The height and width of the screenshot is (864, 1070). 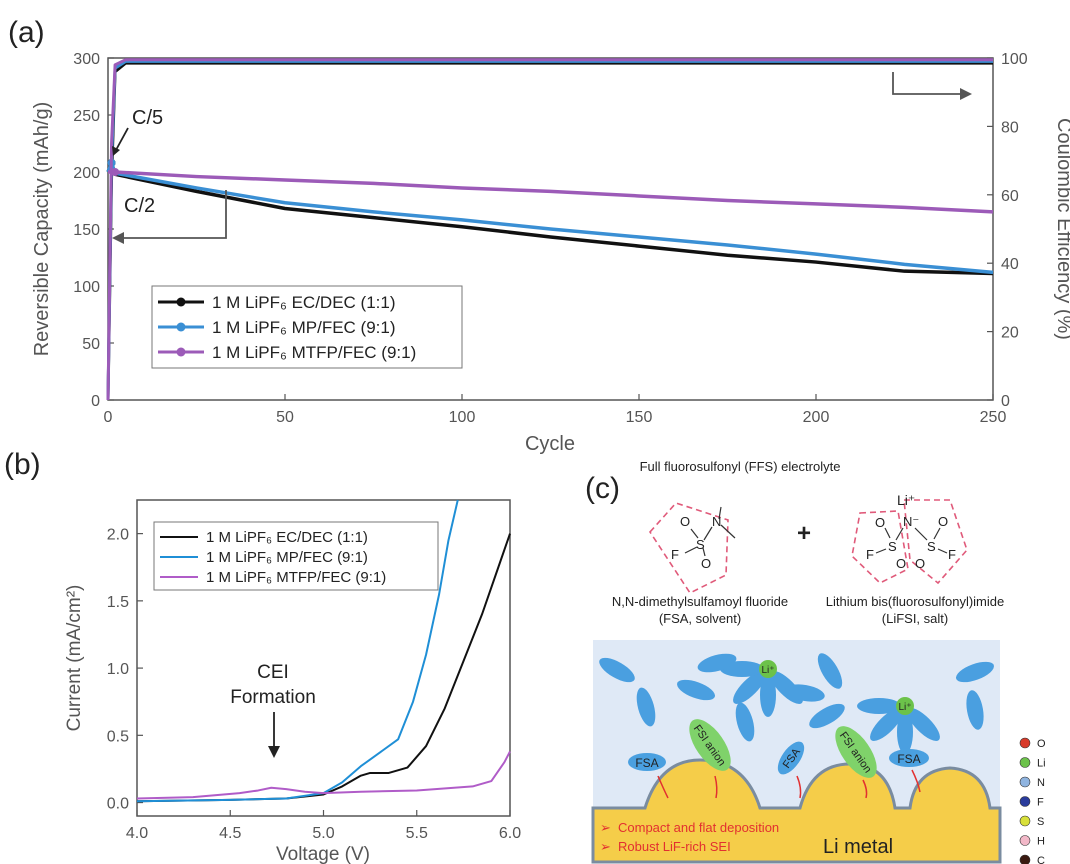 What do you see at coordinates (304, 327) in the screenshot?
I see `legend-a-label-2: 1 M LiPF₆ MP/FEC (9:1)` at bounding box center [304, 327].